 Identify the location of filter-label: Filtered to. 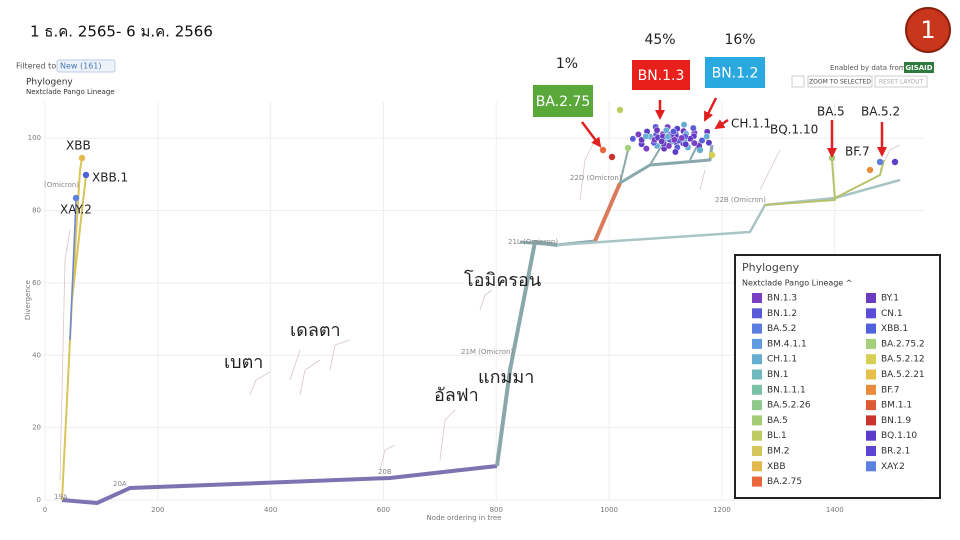
(36, 66).